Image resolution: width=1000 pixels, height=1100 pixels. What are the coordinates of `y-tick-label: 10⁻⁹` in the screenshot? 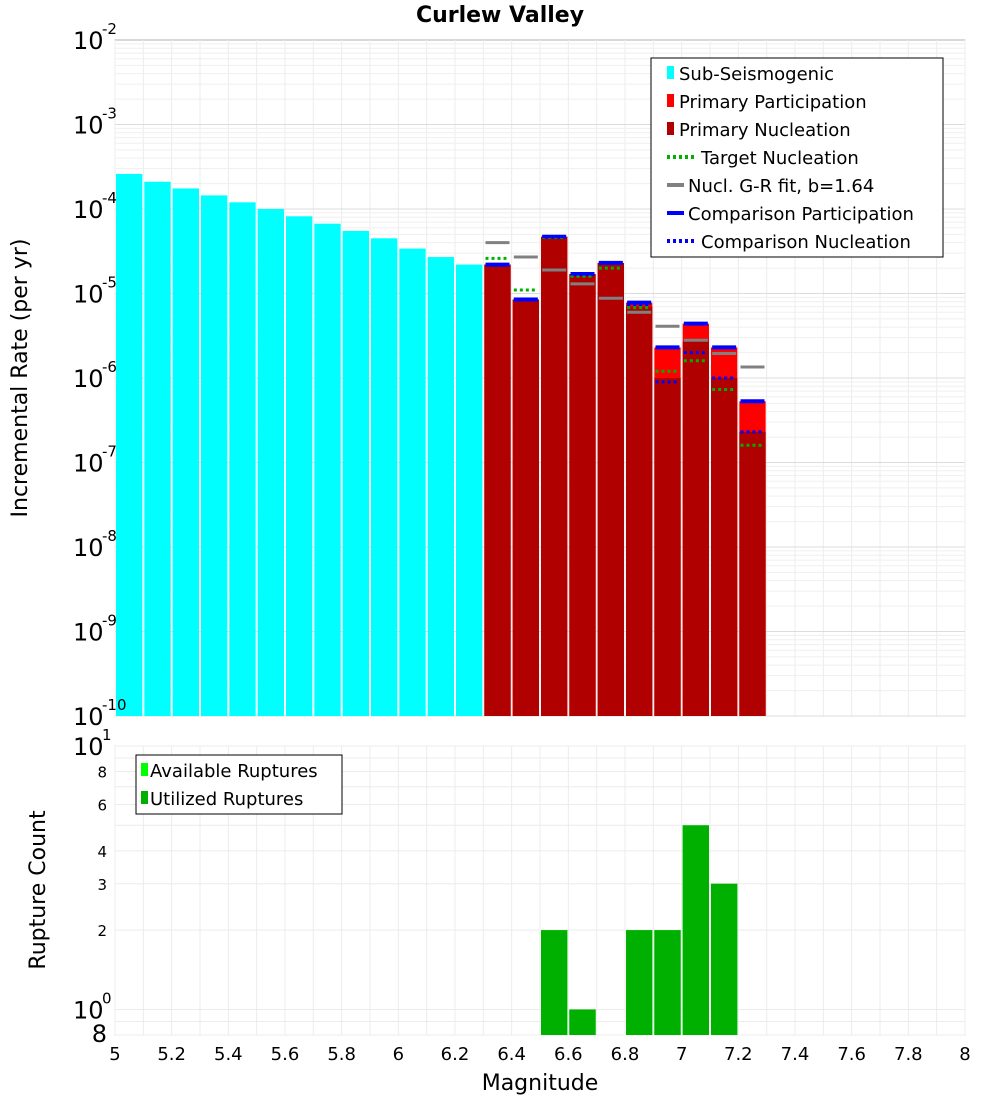 It's located at (95, 629).